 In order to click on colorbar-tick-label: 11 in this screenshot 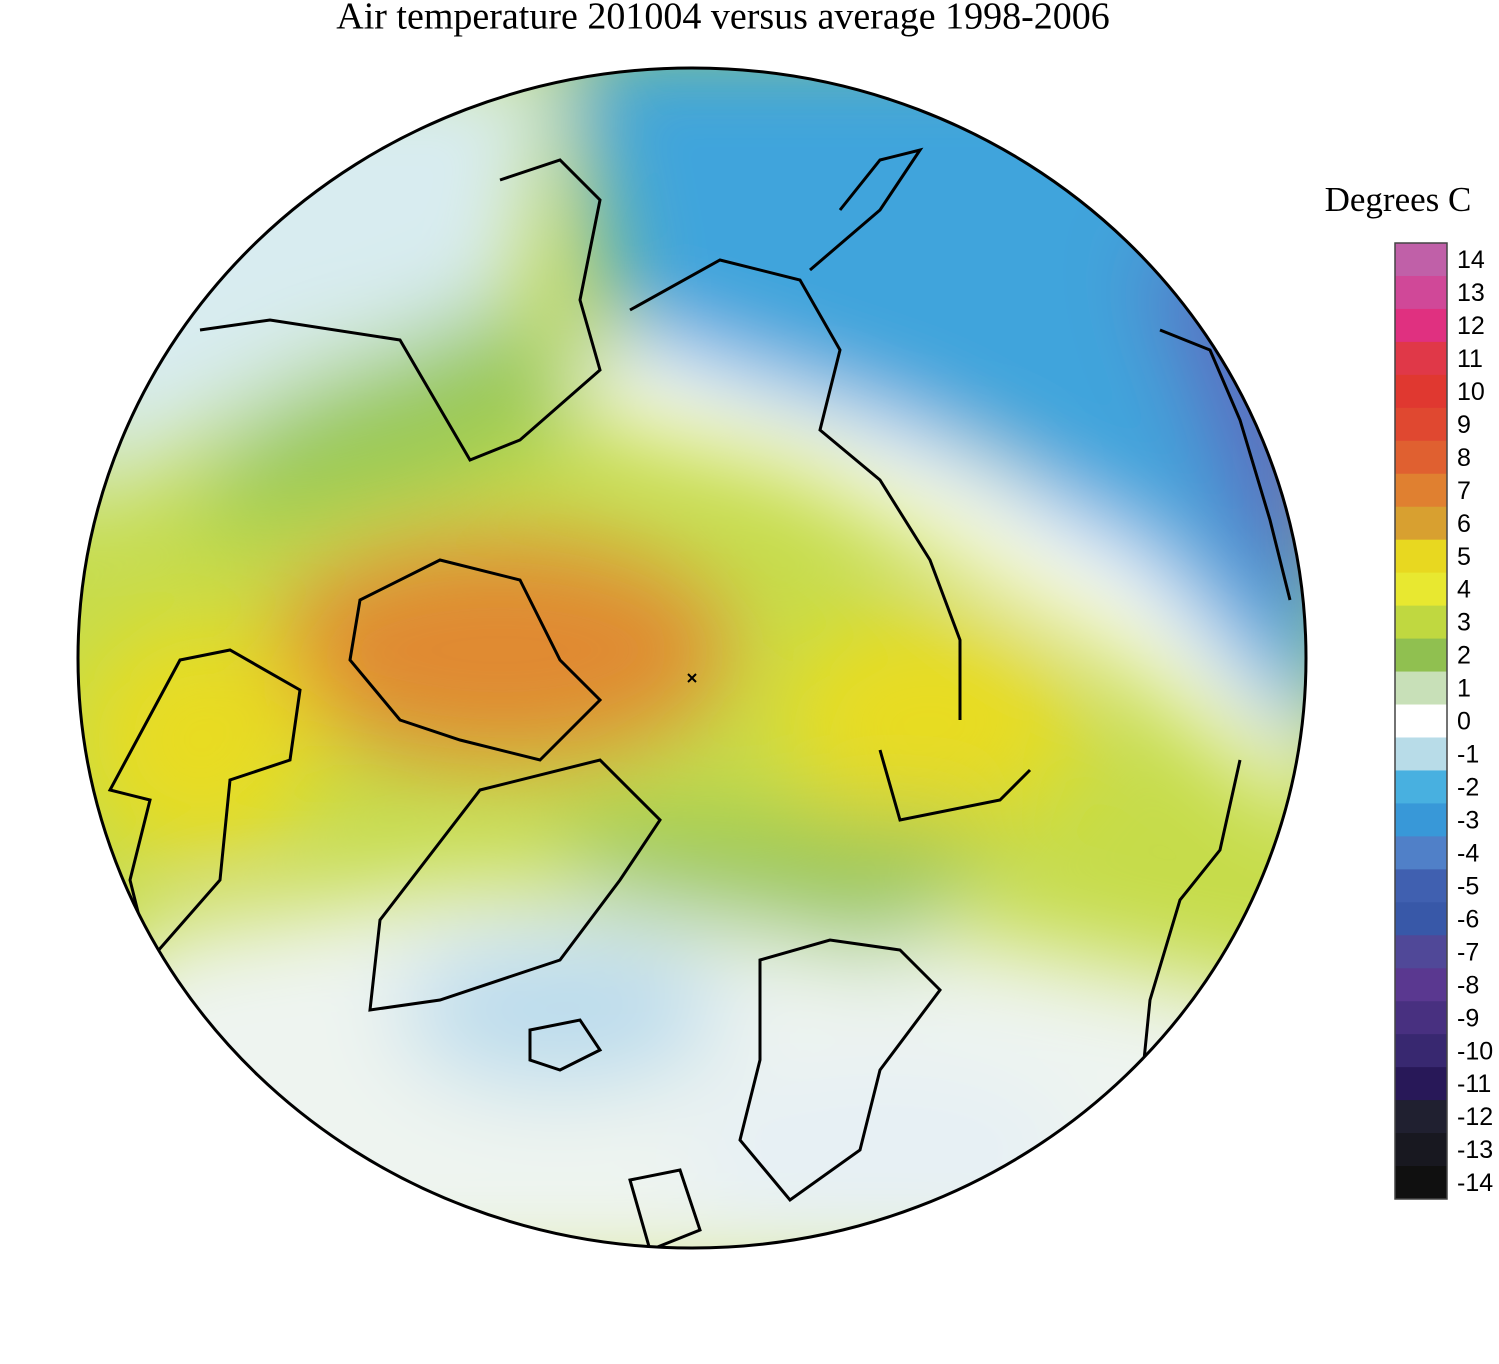, I will do `click(1470, 359)`.